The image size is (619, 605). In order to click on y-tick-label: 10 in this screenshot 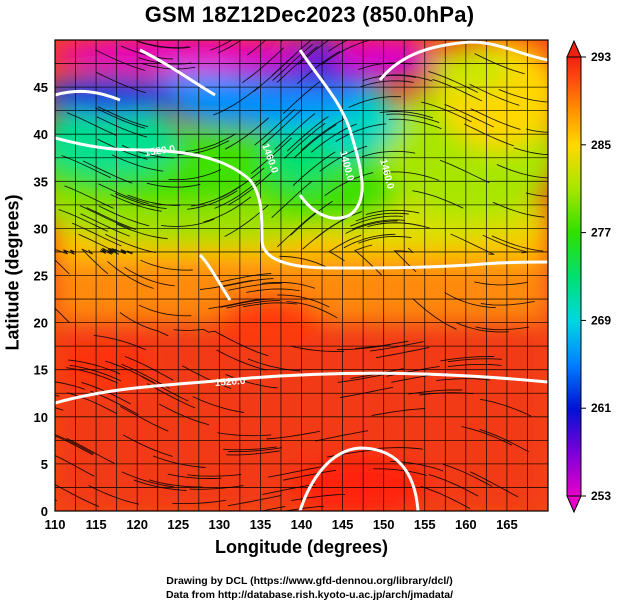, I will do `click(41, 417)`.